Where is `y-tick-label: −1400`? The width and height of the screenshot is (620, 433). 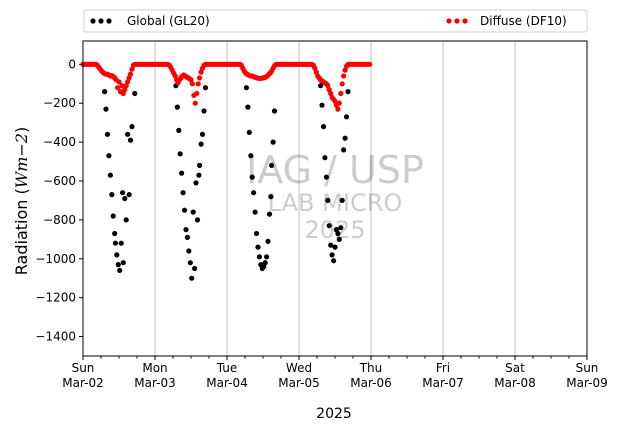 y-tick-label: −1400 is located at coordinates (55, 337).